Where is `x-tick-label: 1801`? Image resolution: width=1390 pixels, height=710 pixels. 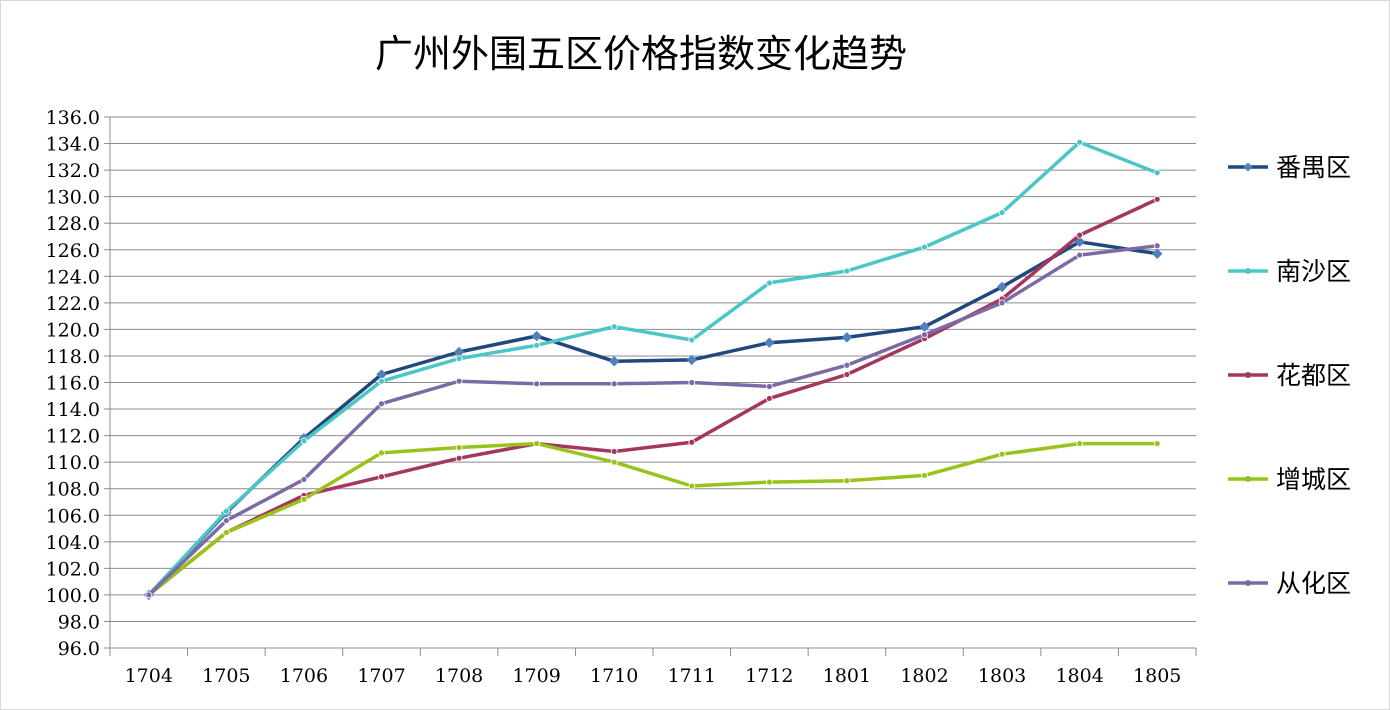 x-tick-label: 1801 is located at coordinates (847, 676).